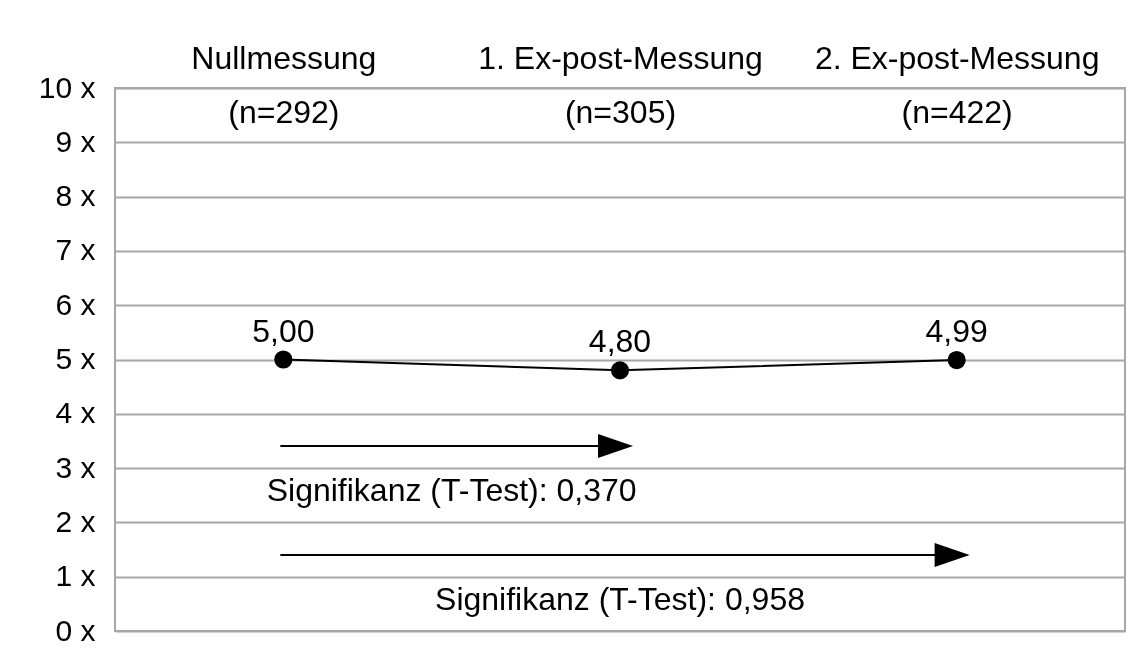 The height and width of the screenshot is (666, 1134). What do you see at coordinates (620, 599) in the screenshot?
I see `annotation: Signifikanz (T-Test): 0,958` at bounding box center [620, 599].